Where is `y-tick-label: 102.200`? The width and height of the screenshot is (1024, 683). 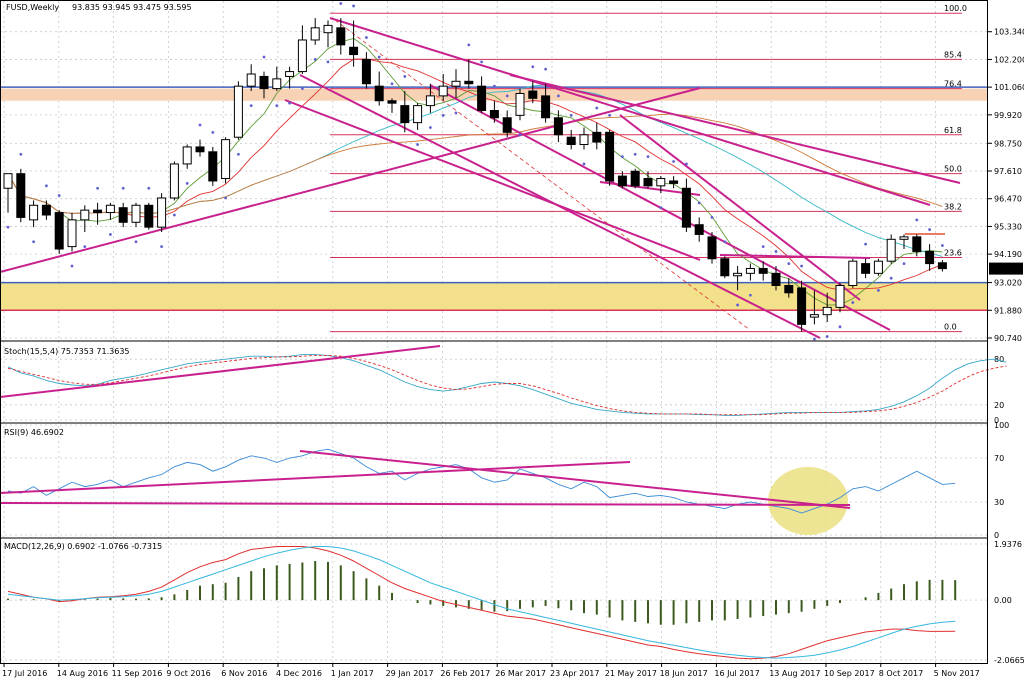
y-tick-label: 102.200 is located at coordinates (1009, 59).